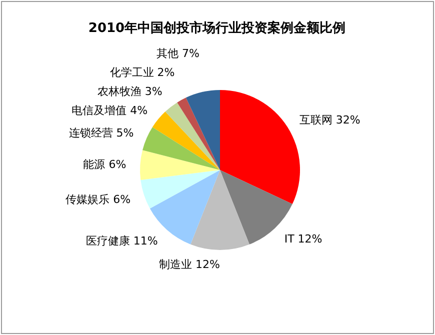 The height and width of the screenshot is (335, 435). Describe the element at coordinates (104, 165) in the screenshot. I see `slice-label: 能源 6%` at that location.